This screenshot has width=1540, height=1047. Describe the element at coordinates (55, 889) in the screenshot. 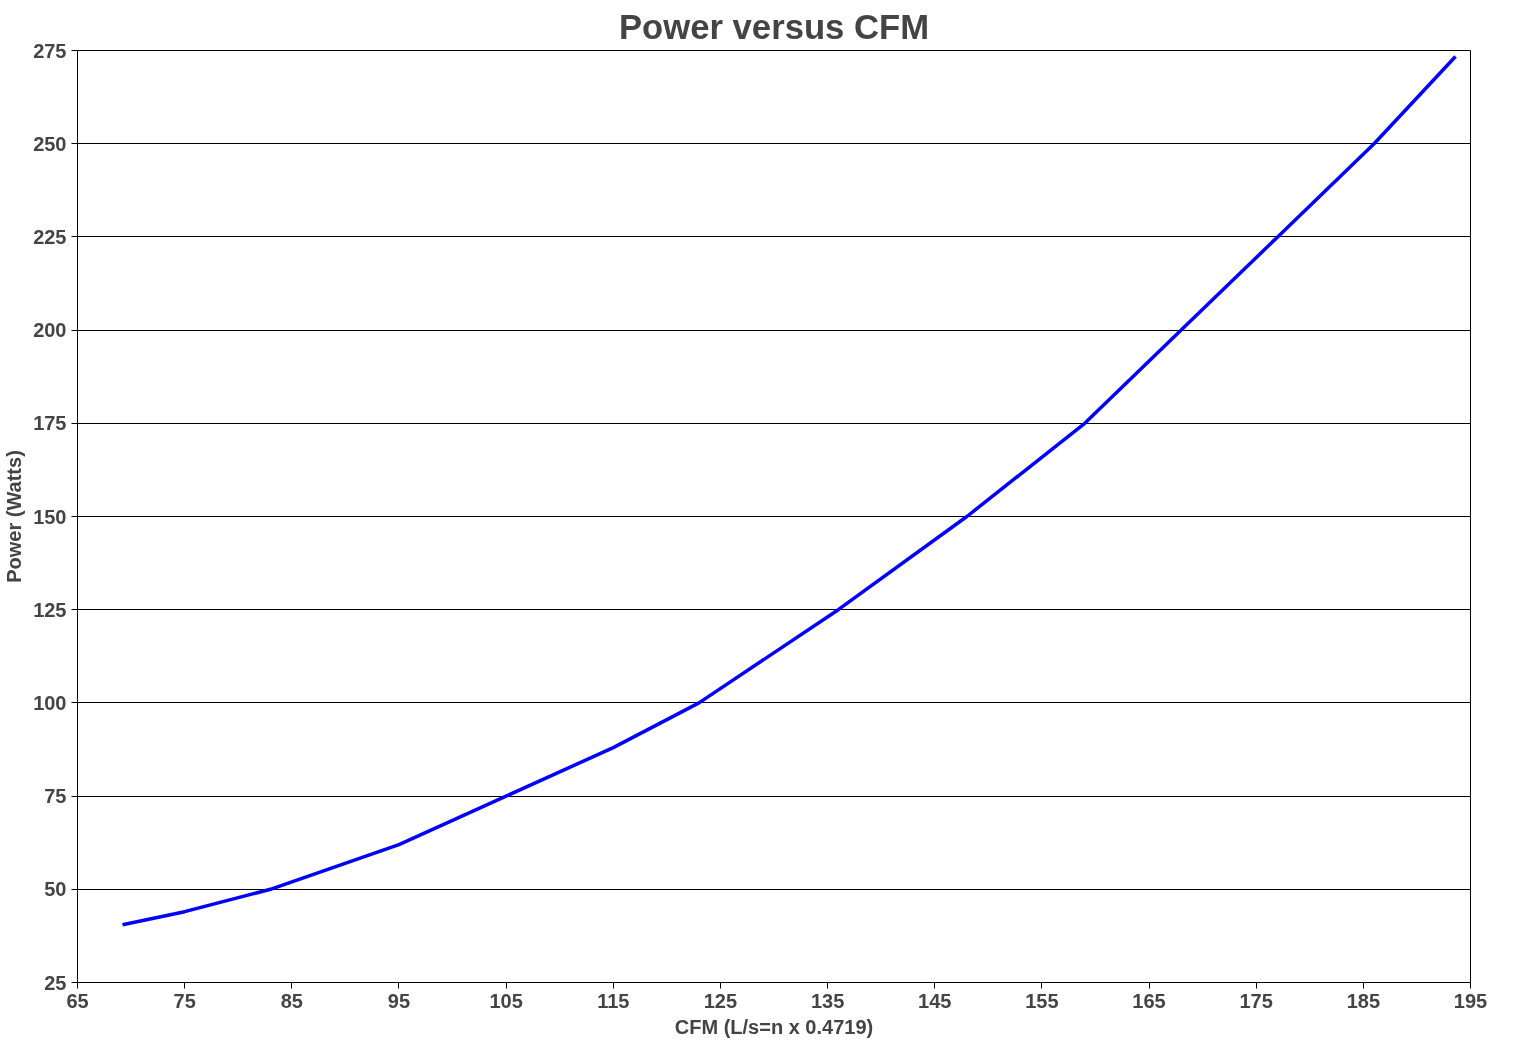

I see `y-tick-label: 50` at that location.